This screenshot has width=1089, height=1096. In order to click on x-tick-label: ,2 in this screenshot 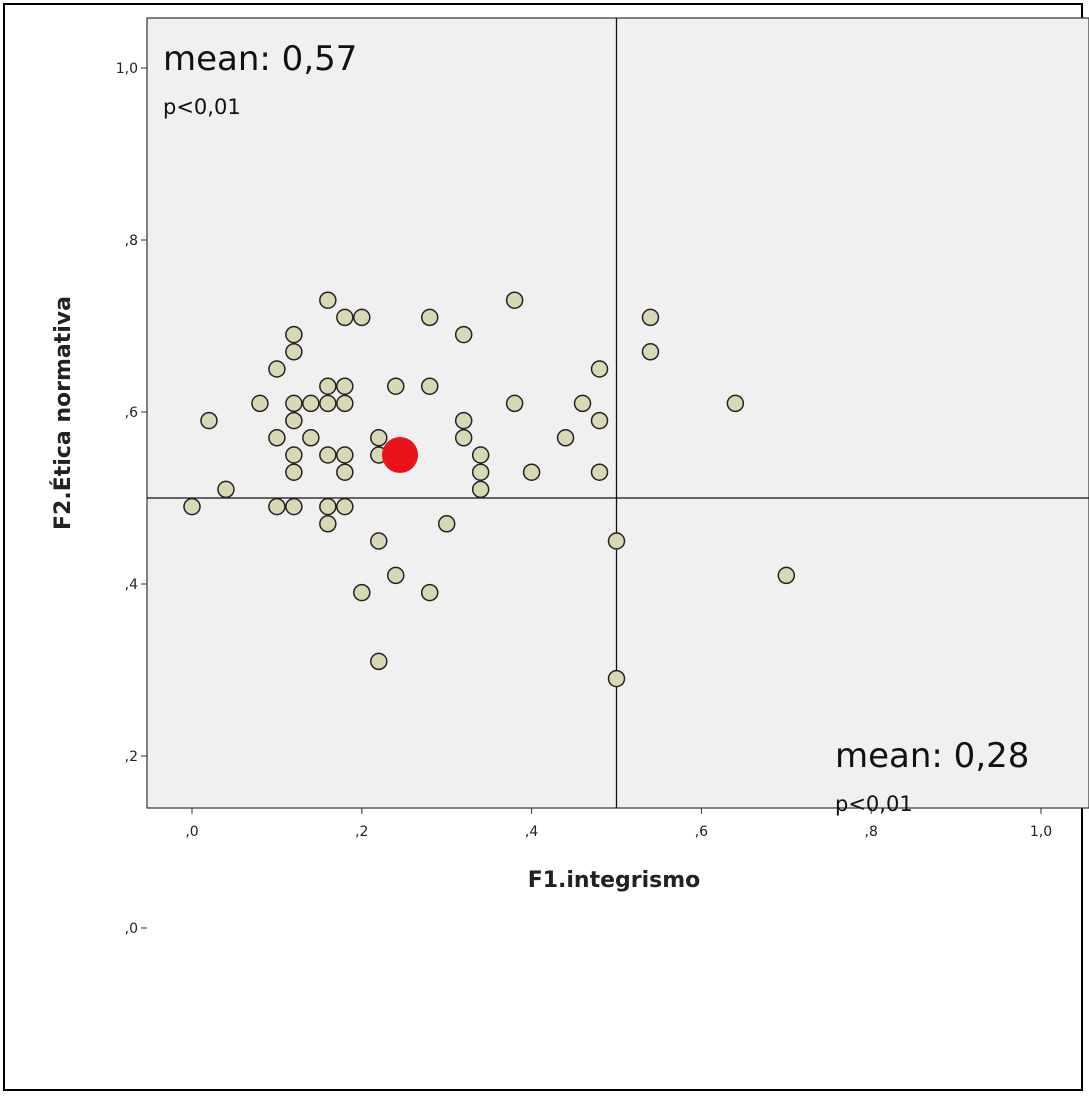, I will do `click(361, 832)`.